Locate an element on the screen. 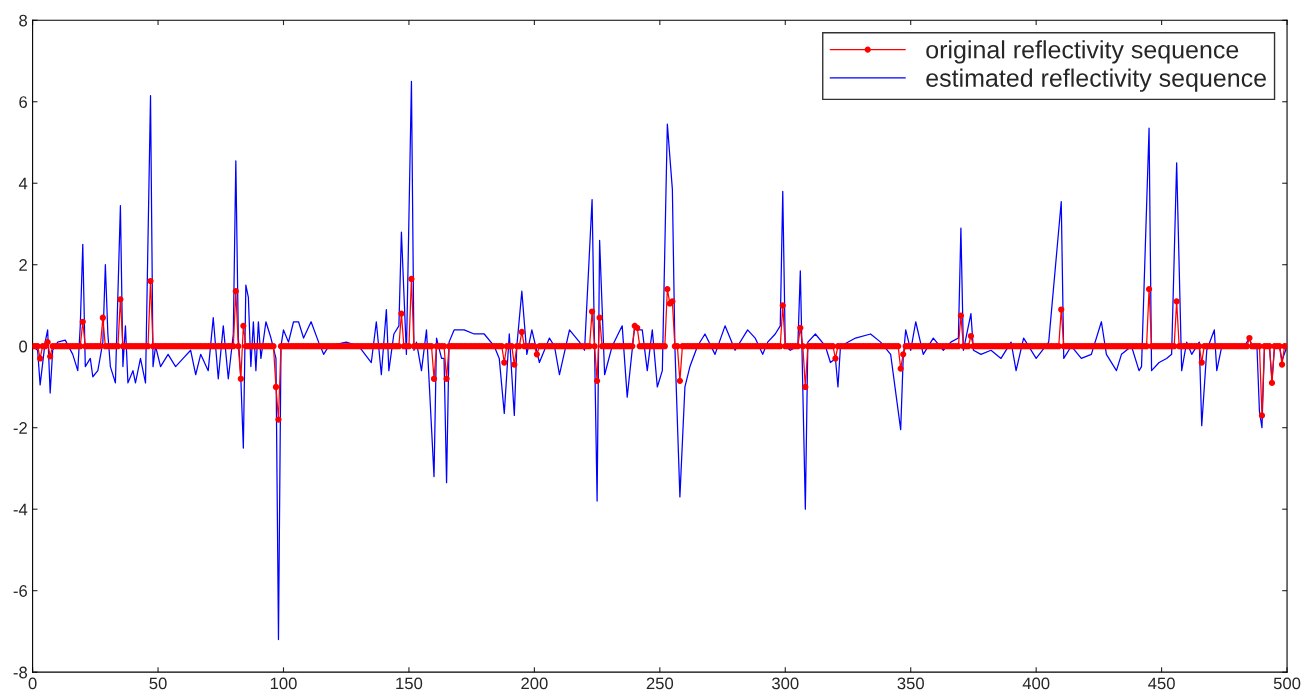  y-tick-label: 6 is located at coordinates (23, 102).